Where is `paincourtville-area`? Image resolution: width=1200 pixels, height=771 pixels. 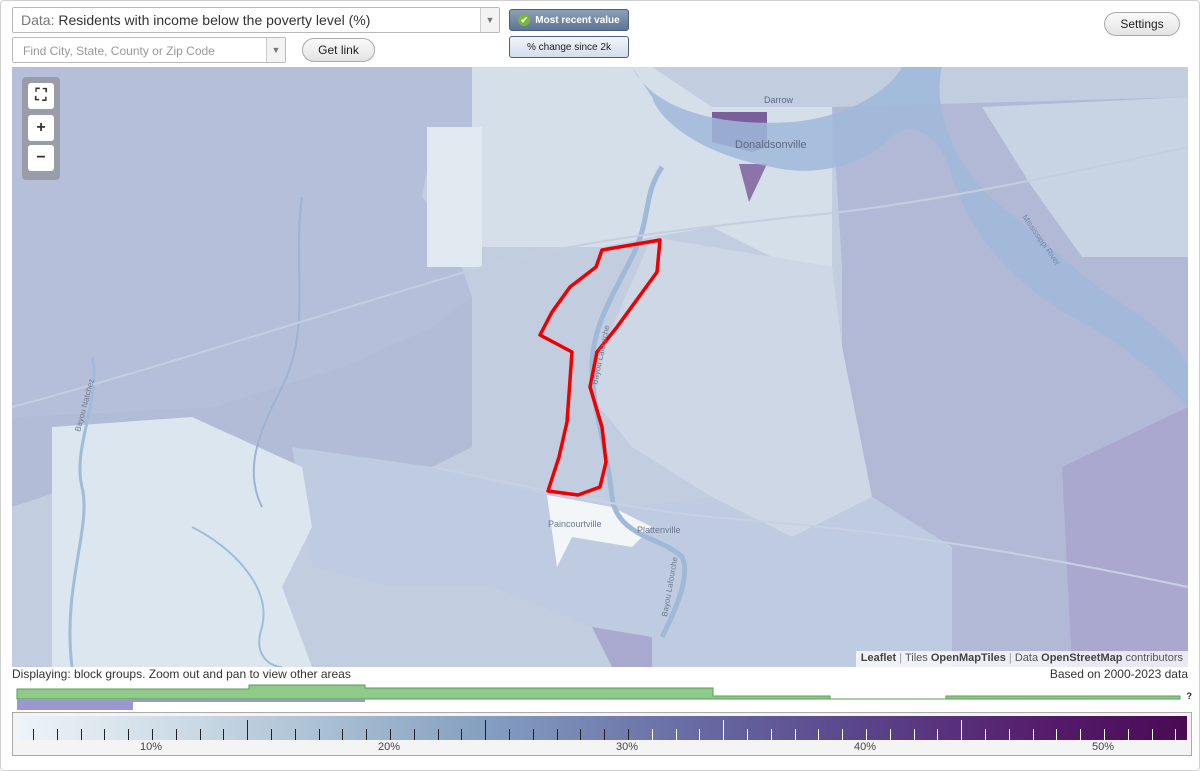 paincourtville-area is located at coordinates (599, 531).